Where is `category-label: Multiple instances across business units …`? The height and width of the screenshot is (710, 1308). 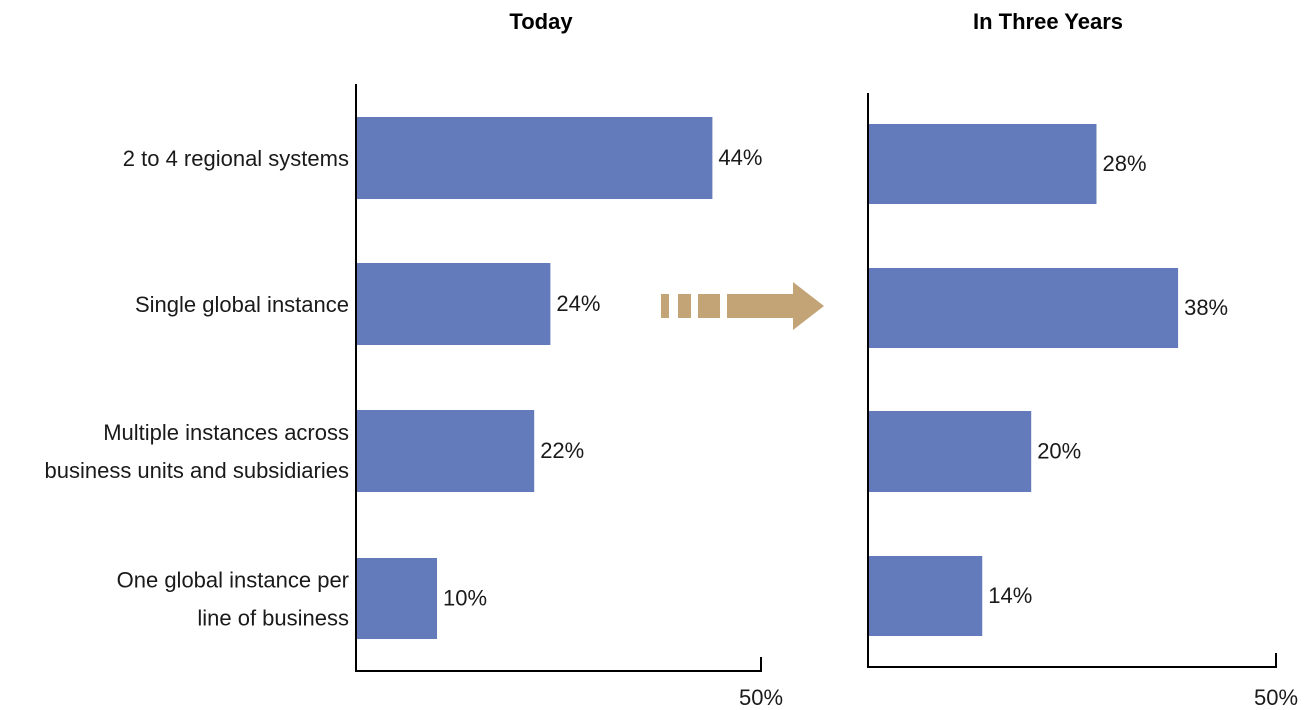 category-label: Multiple instances across business units … is located at coordinates (196, 451).